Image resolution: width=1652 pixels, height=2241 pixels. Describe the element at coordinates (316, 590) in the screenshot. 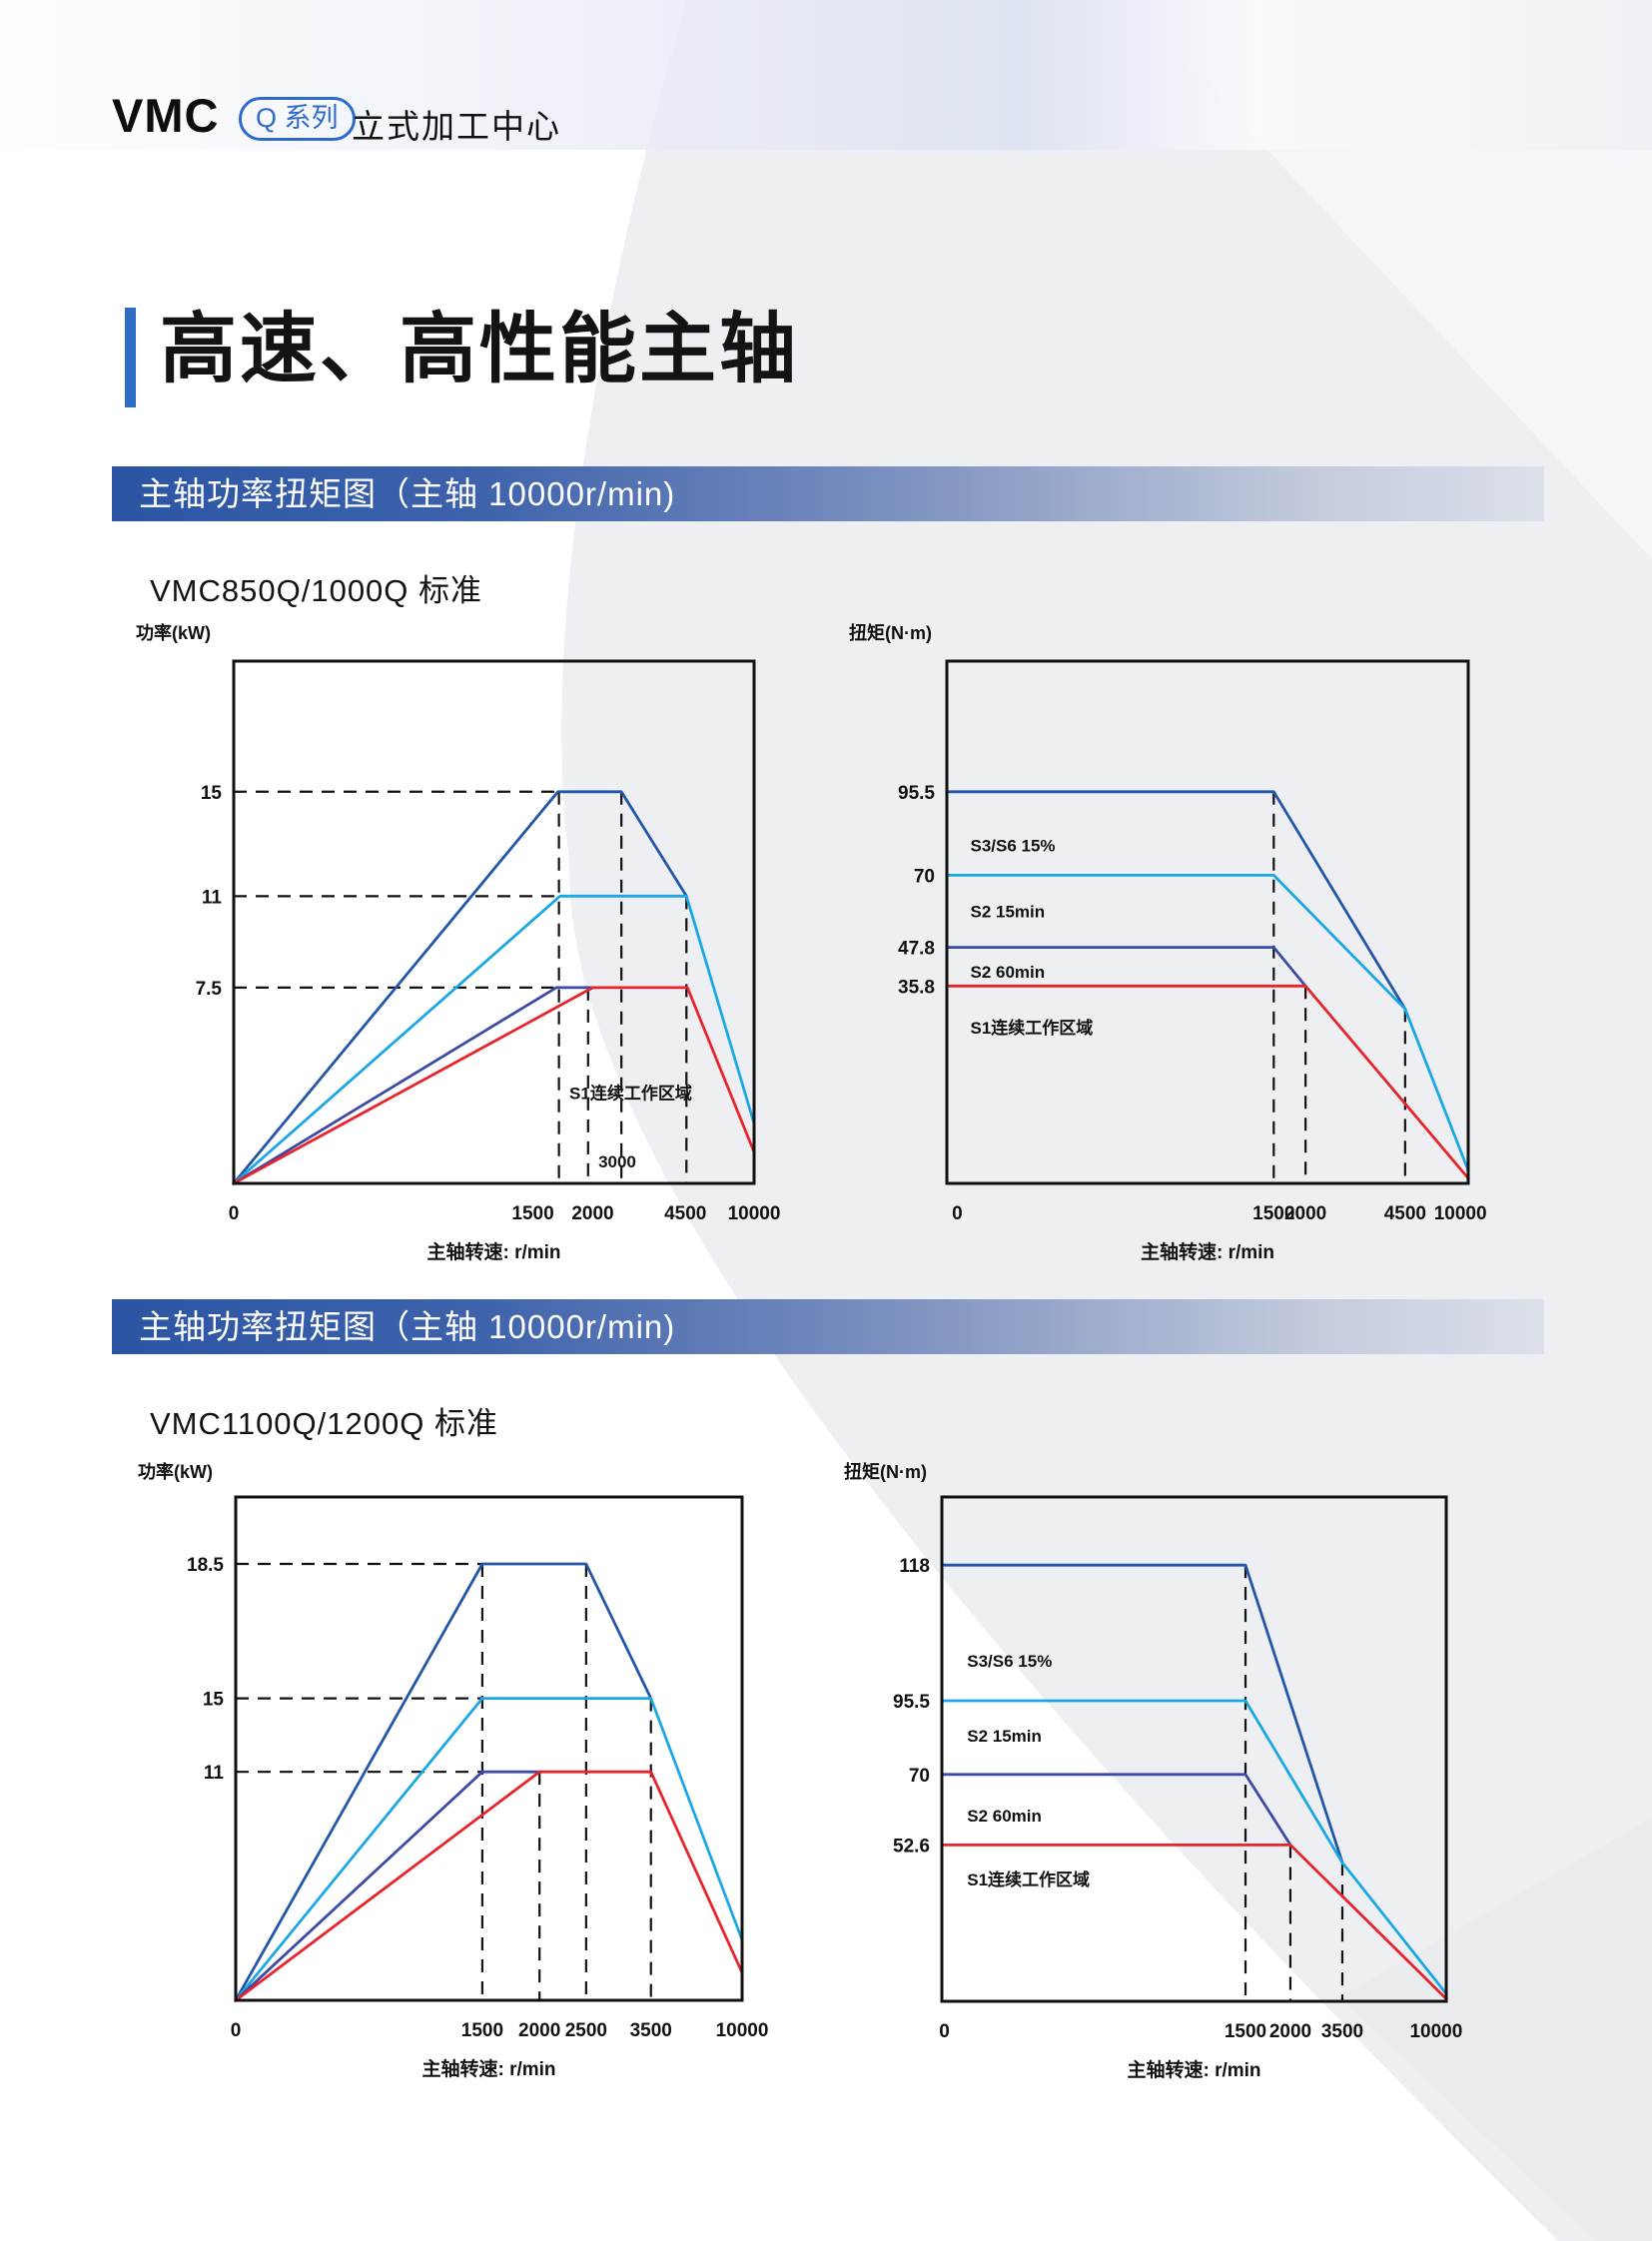

I see `model-label-1: VMC850Q/1000Q 标准` at that location.